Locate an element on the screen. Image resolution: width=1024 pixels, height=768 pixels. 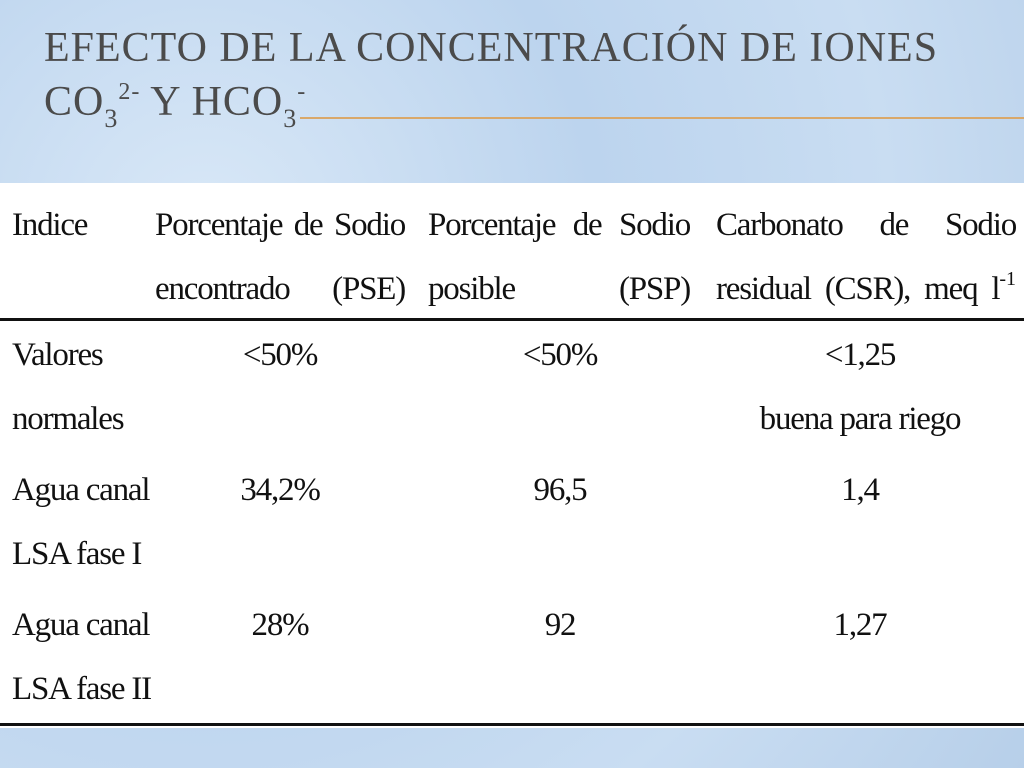
row-label: Valores normales is located at coordinates (68, 387).